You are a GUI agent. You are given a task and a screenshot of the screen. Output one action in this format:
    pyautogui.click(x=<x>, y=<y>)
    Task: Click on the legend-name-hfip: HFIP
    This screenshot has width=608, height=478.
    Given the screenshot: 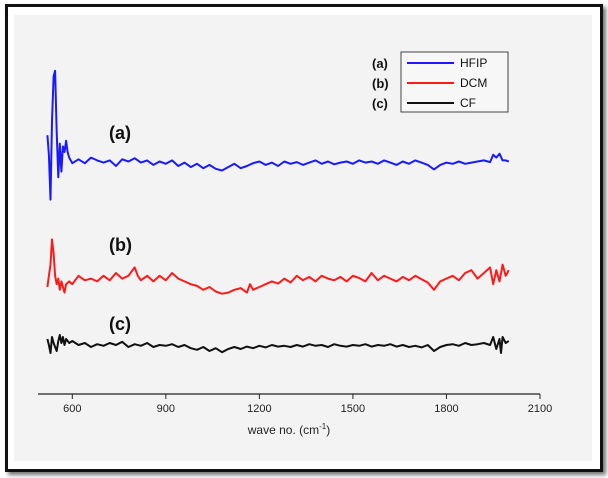 What is the action you would take?
    pyautogui.click(x=473, y=63)
    